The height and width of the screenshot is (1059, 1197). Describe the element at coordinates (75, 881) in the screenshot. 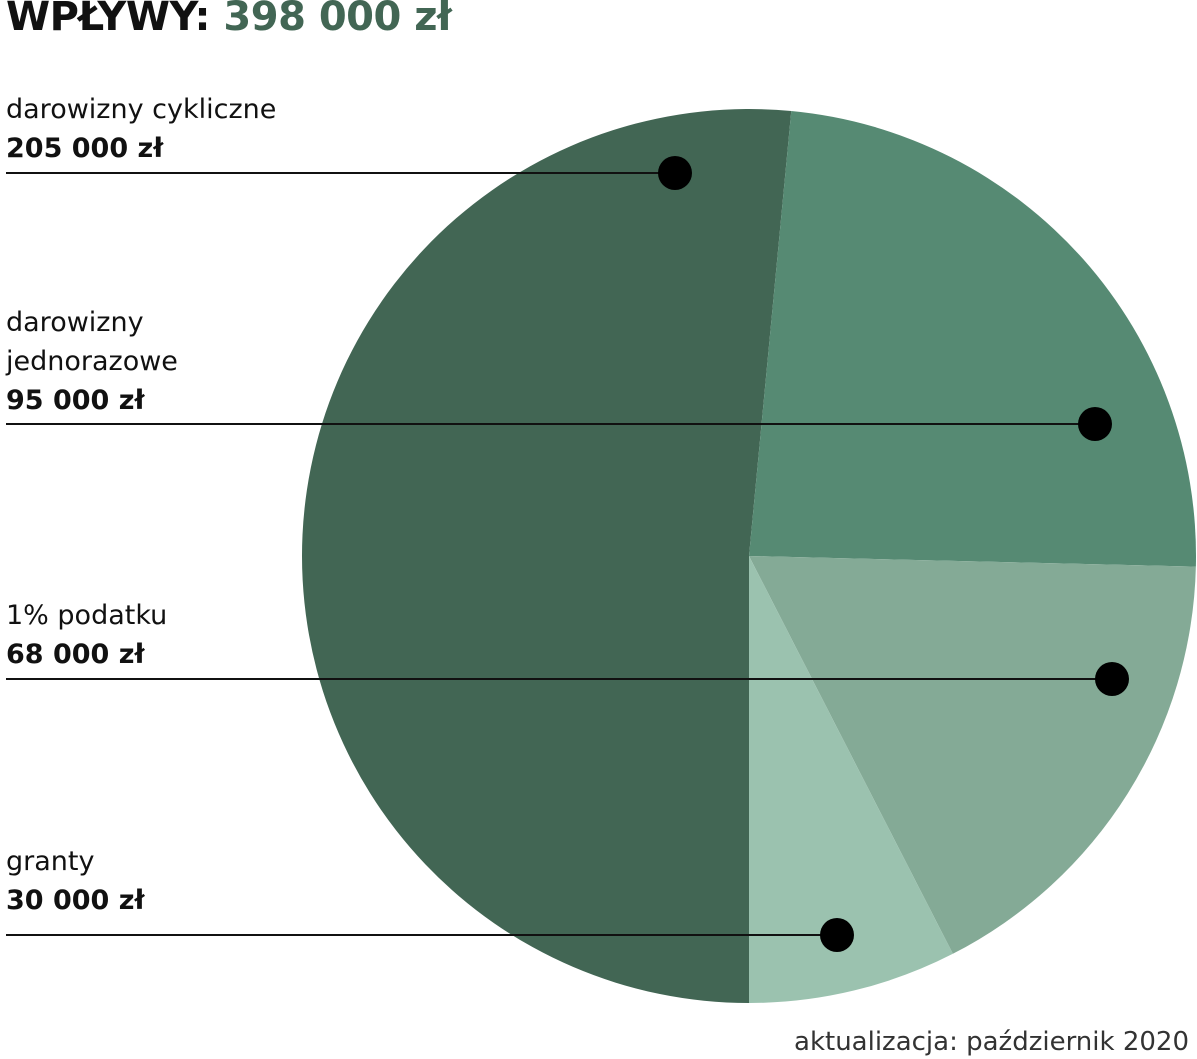

I see `slice-label: granty 30 000 zł` at that location.